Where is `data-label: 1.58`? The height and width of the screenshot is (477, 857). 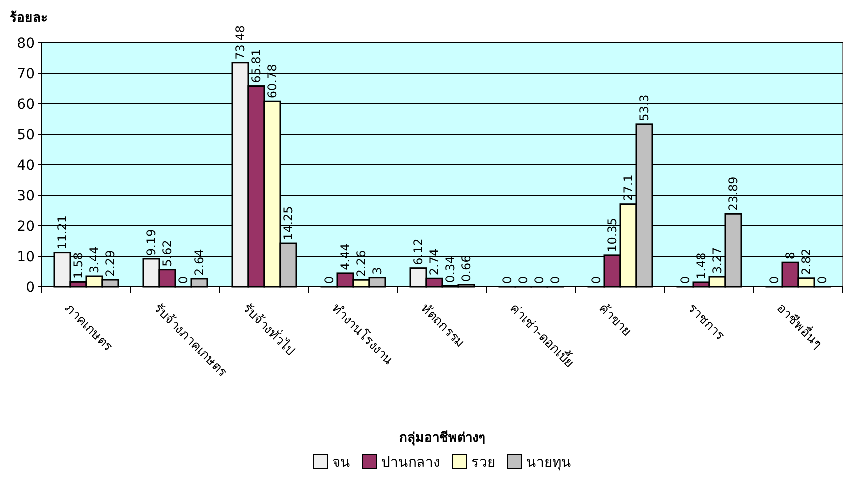
data-label: 1.58 is located at coordinates (79, 266).